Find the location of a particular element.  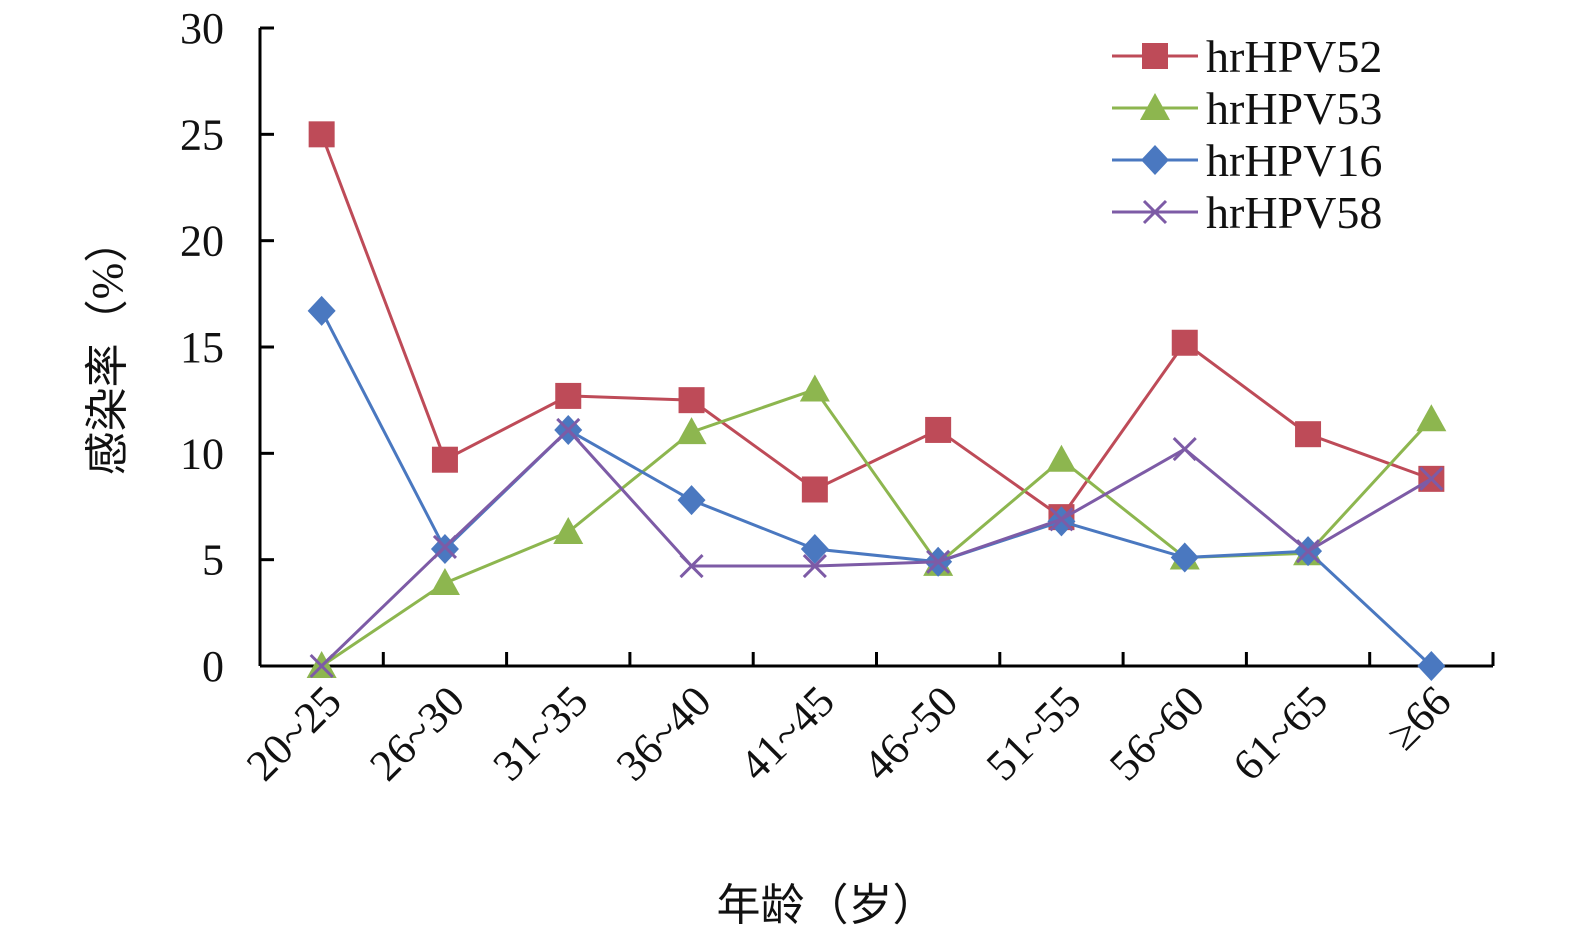

y-tick-label: 30 is located at coordinates (202, 28).